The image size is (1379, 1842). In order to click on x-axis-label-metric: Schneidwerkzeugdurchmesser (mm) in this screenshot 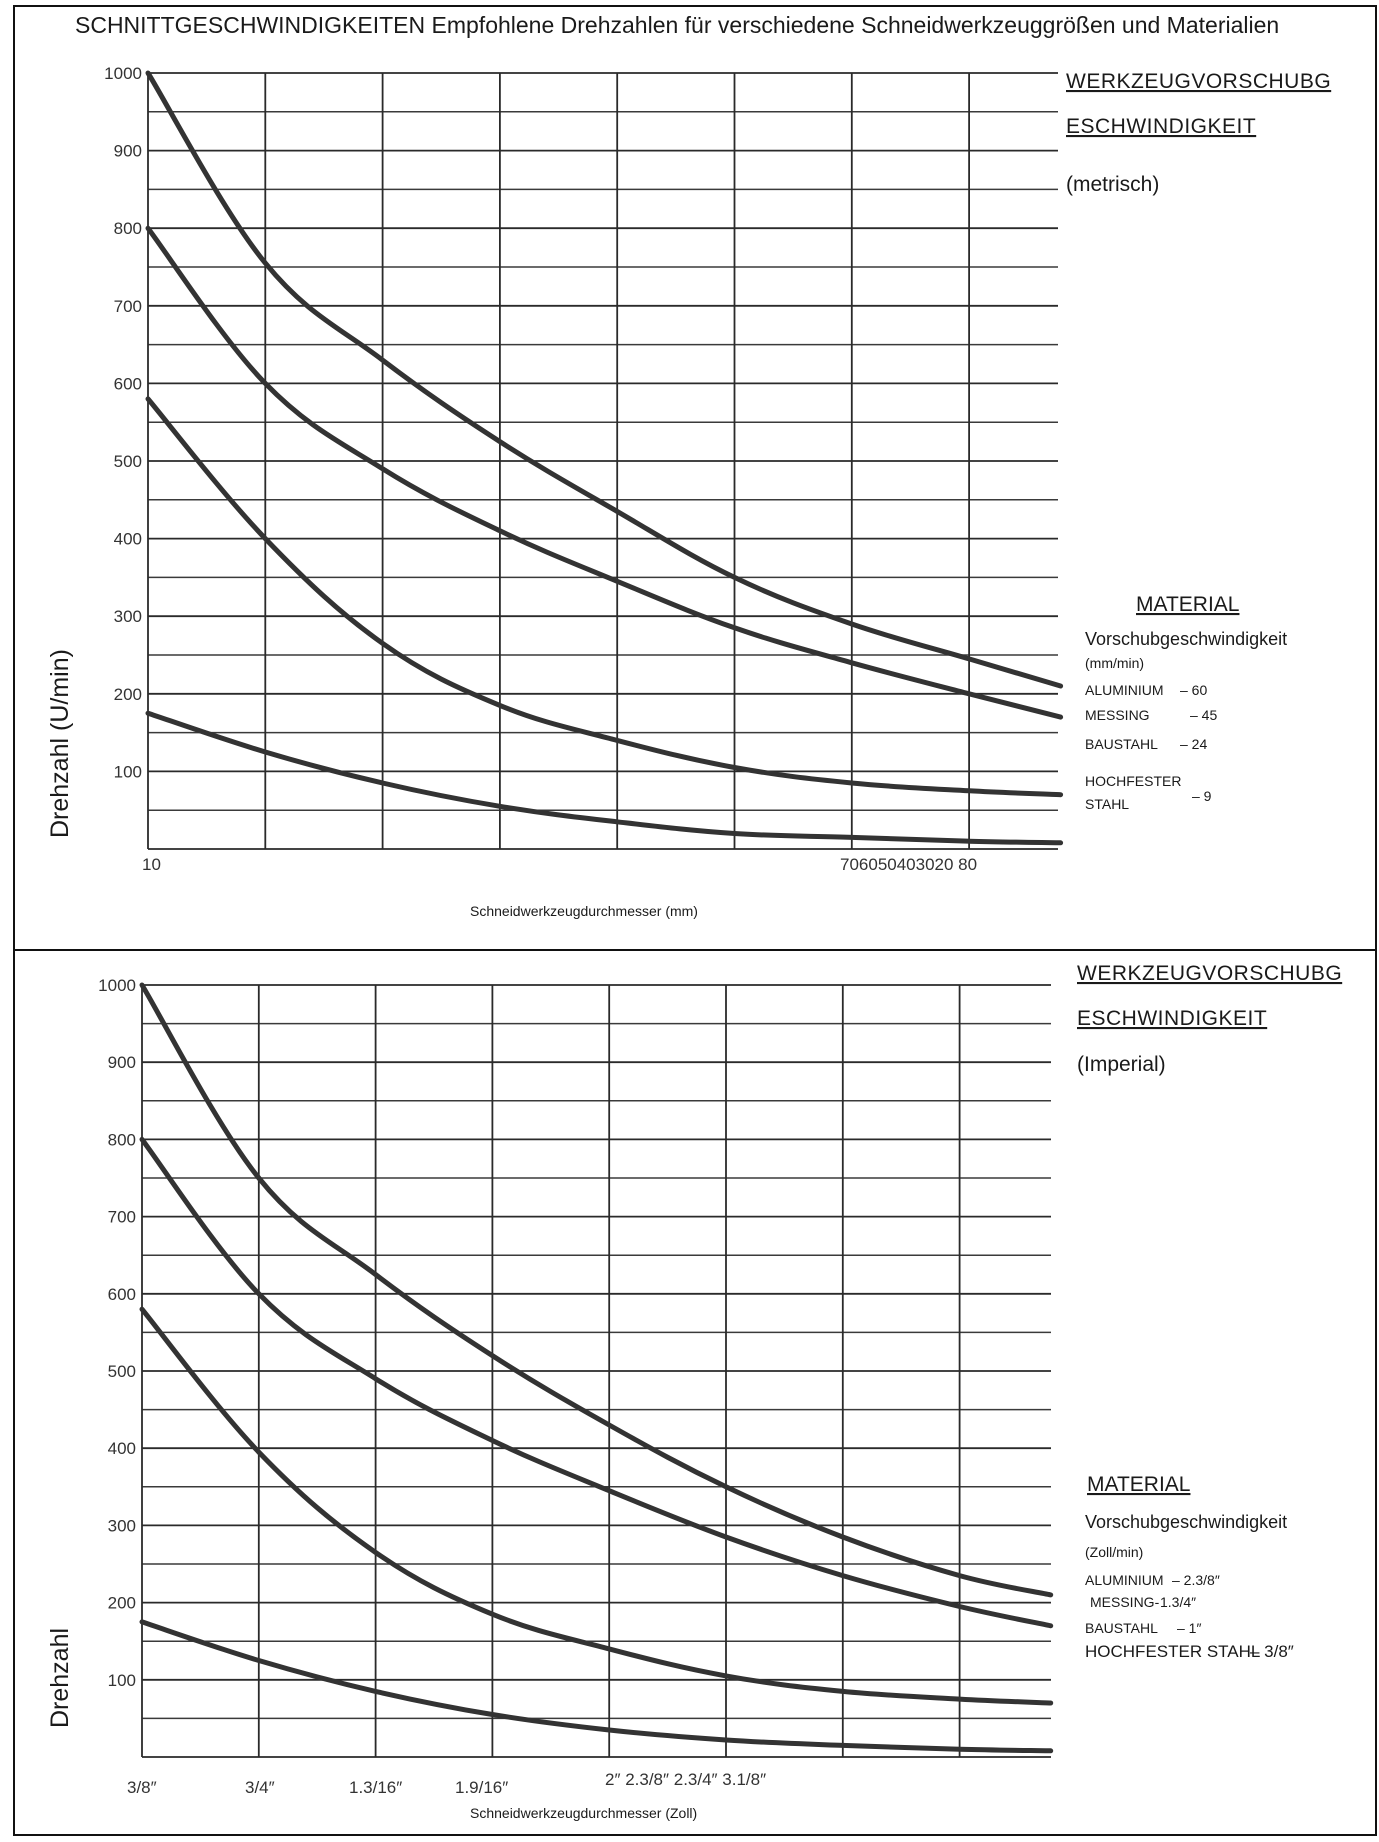, I will do `click(584, 911)`.